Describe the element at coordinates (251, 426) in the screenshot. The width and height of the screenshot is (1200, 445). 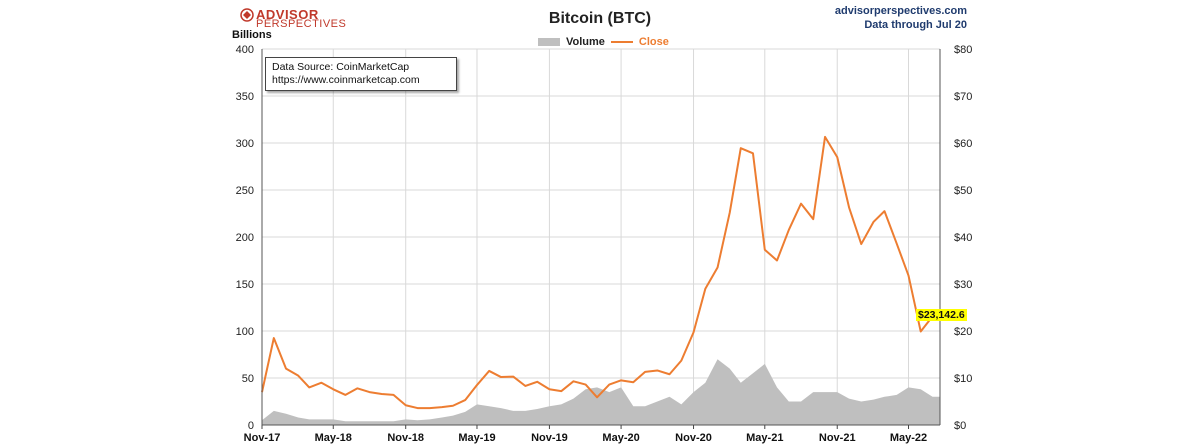
I see `left-y-tick-label: 0` at that location.